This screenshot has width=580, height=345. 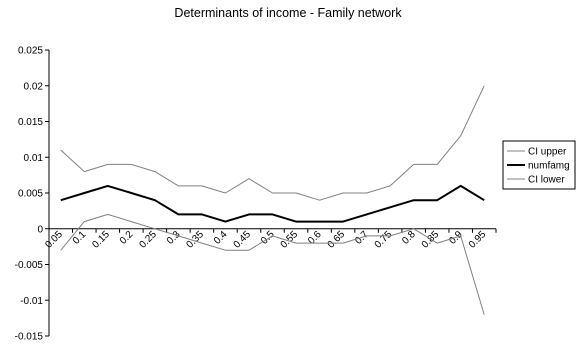 What do you see at coordinates (409, 238) in the screenshot?
I see `x-tick-label: 0.8` at bounding box center [409, 238].